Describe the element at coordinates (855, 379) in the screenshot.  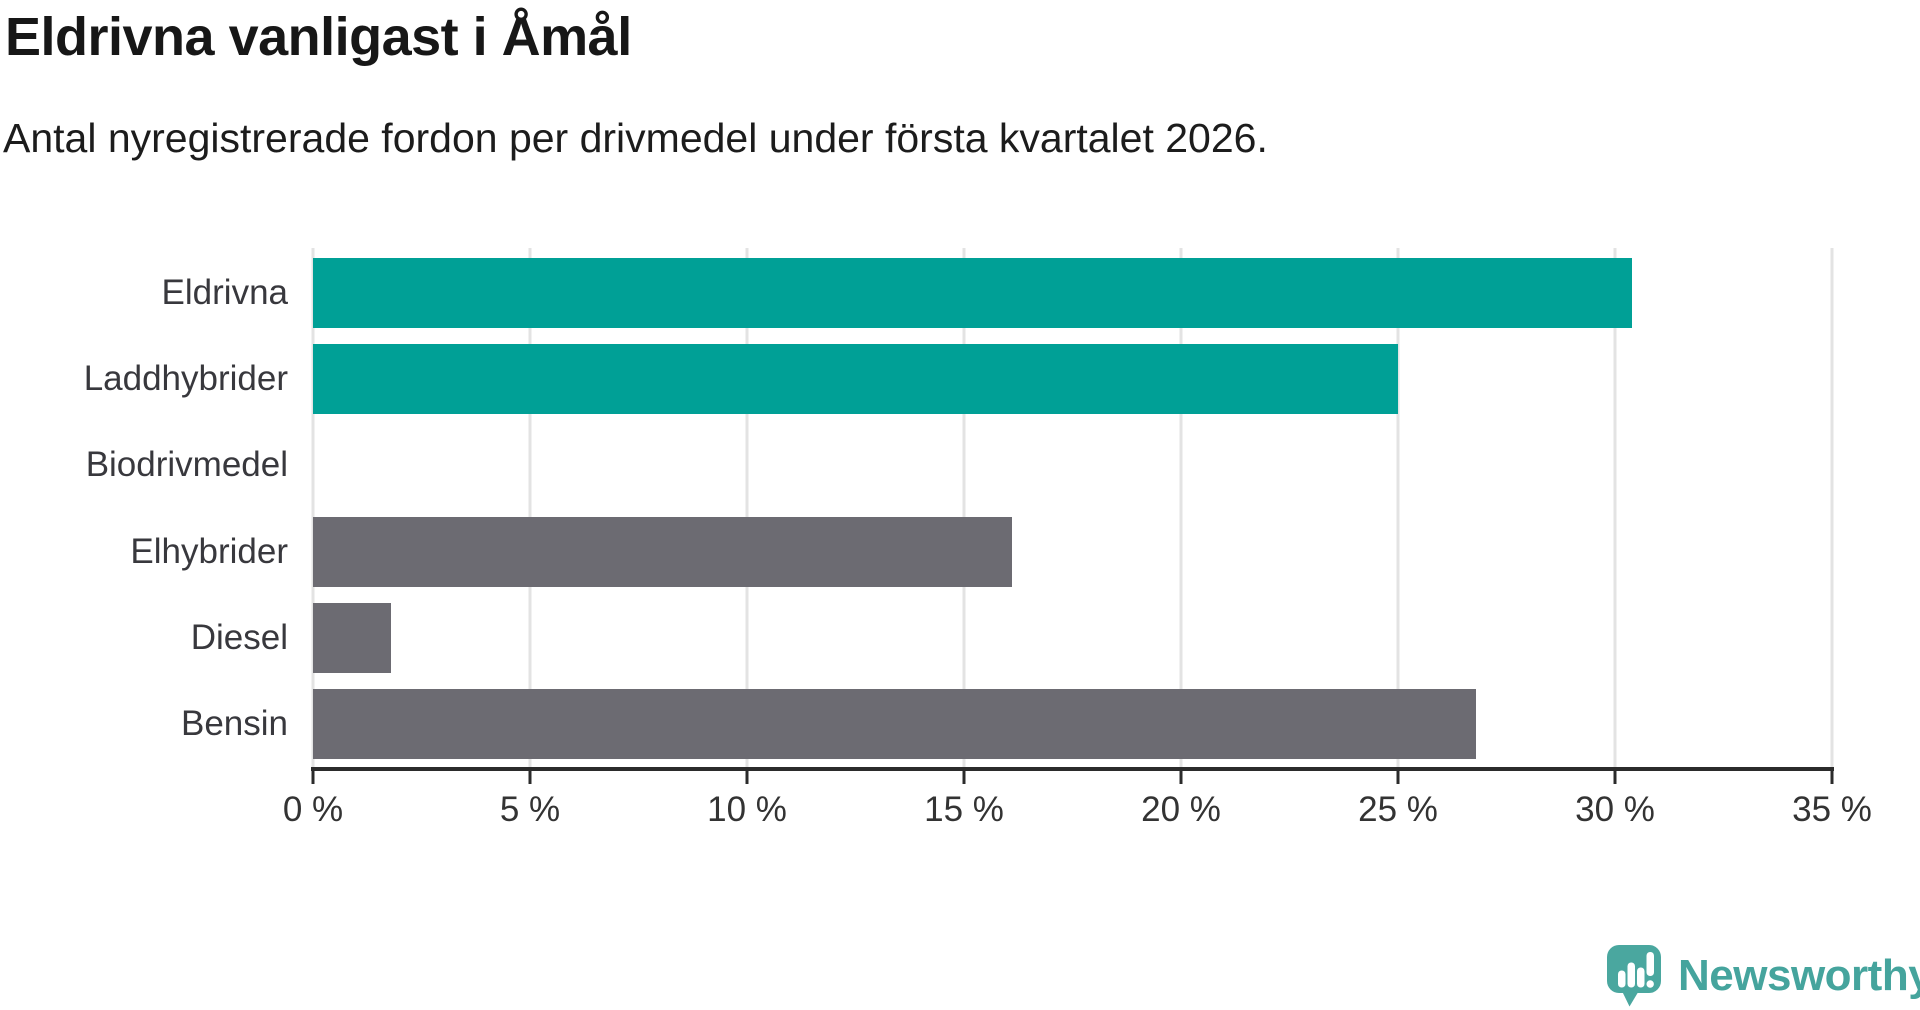
I see `bar-laddhybrider` at that location.